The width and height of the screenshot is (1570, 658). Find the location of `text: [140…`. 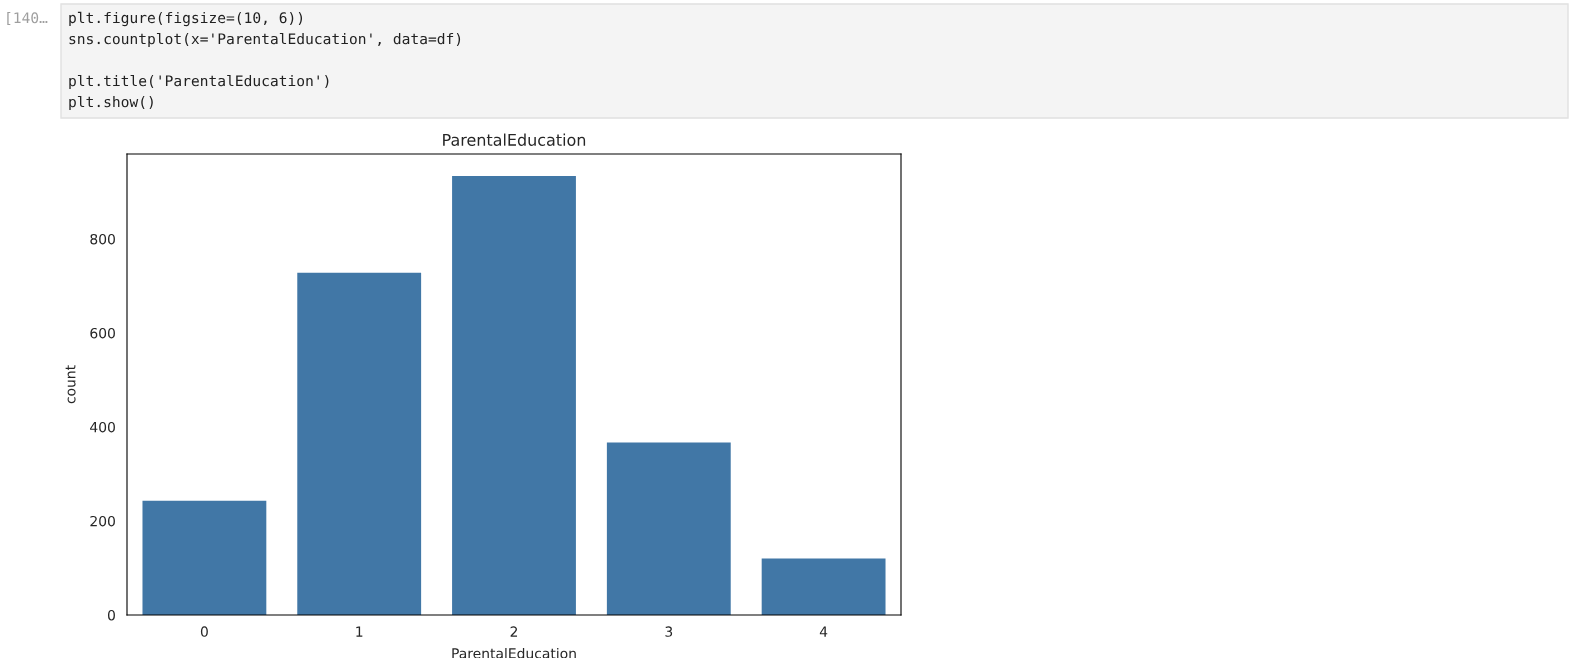

text: [140… is located at coordinates (27, 18).